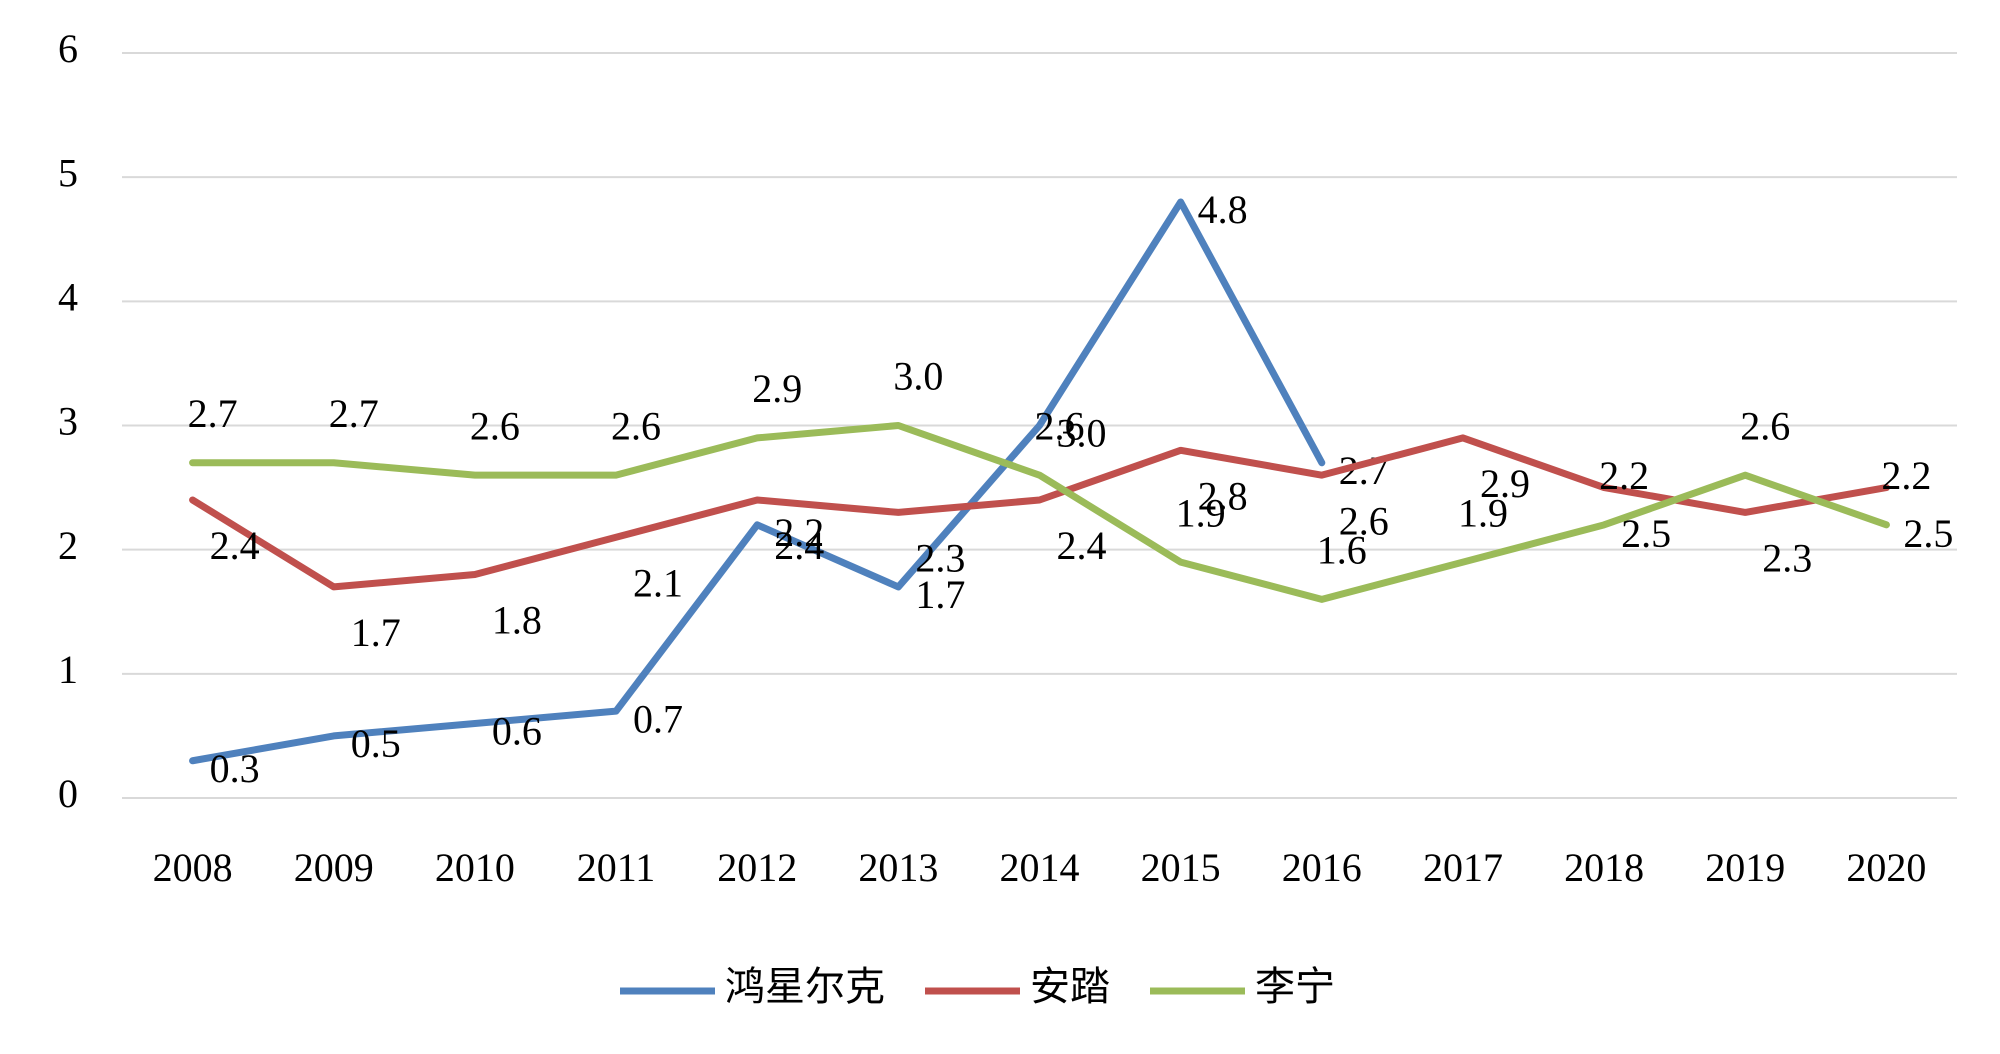 The height and width of the screenshot is (1054, 2000). Describe the element at coordinates (1604, 867) in the screenshot. I see `x-tick-label: 2018` at that location.